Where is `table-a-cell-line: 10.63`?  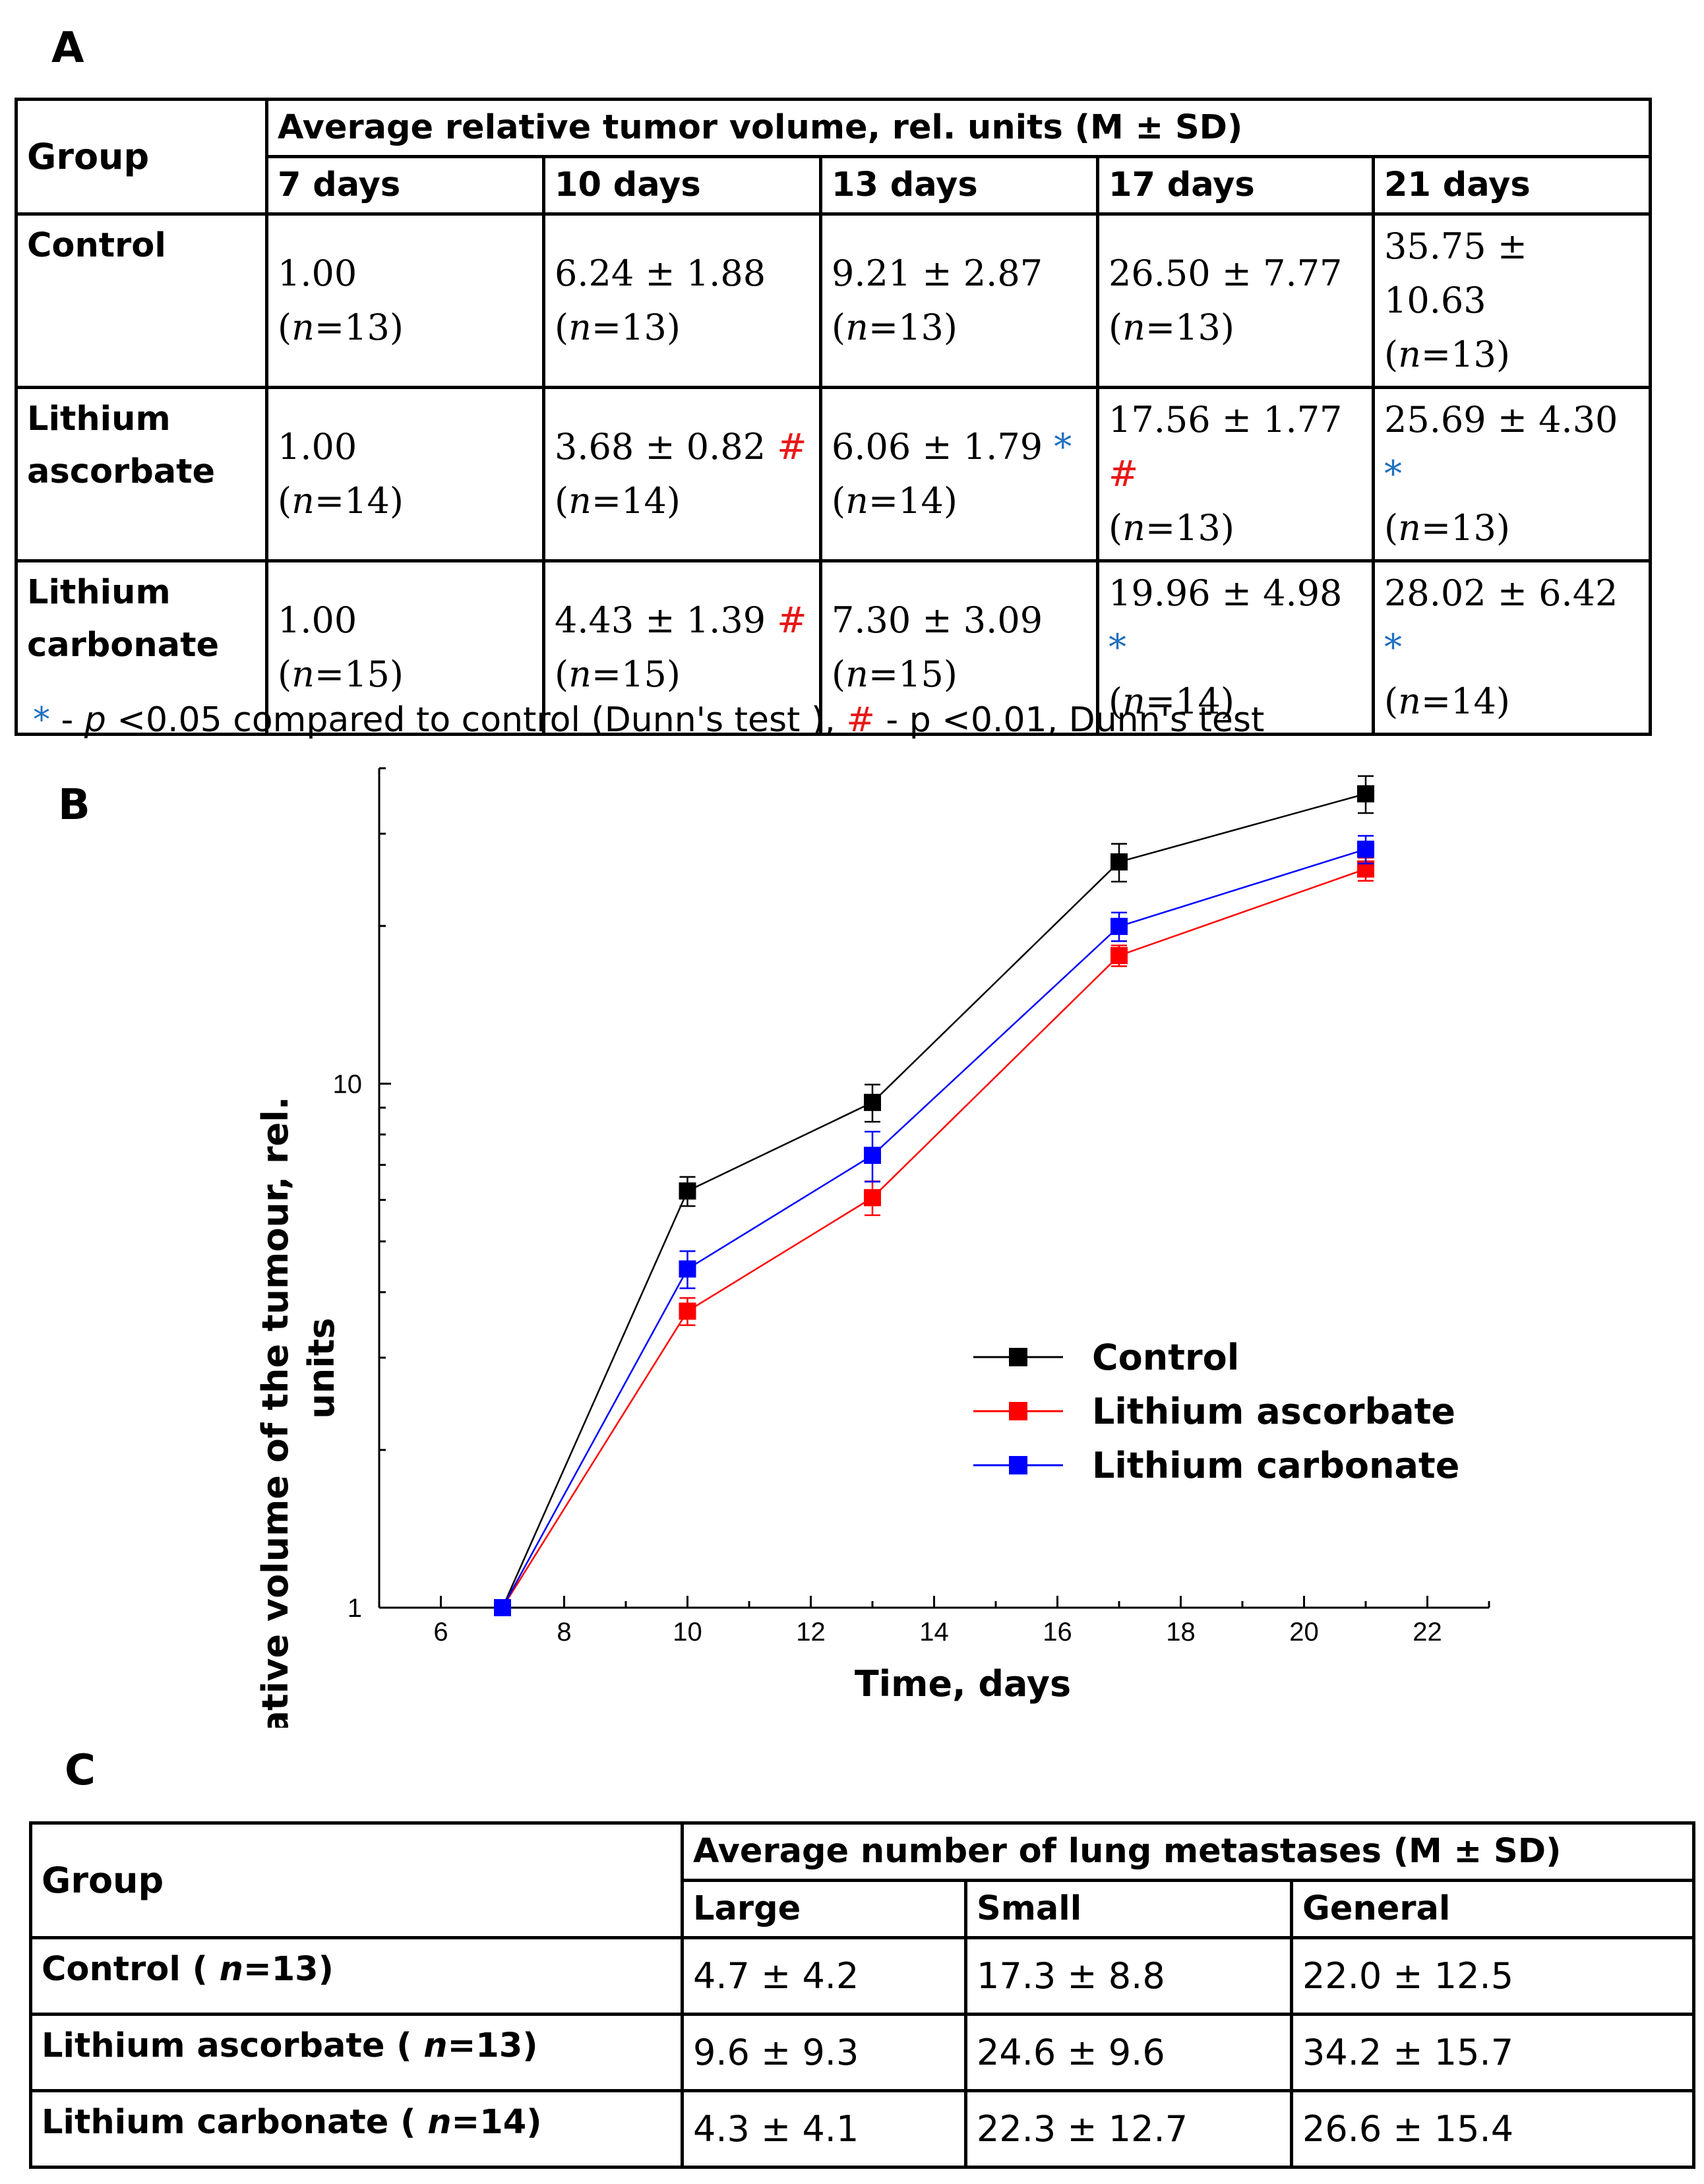
table-a-cell-line: 10.63 is located at coordinates (1435, 300).